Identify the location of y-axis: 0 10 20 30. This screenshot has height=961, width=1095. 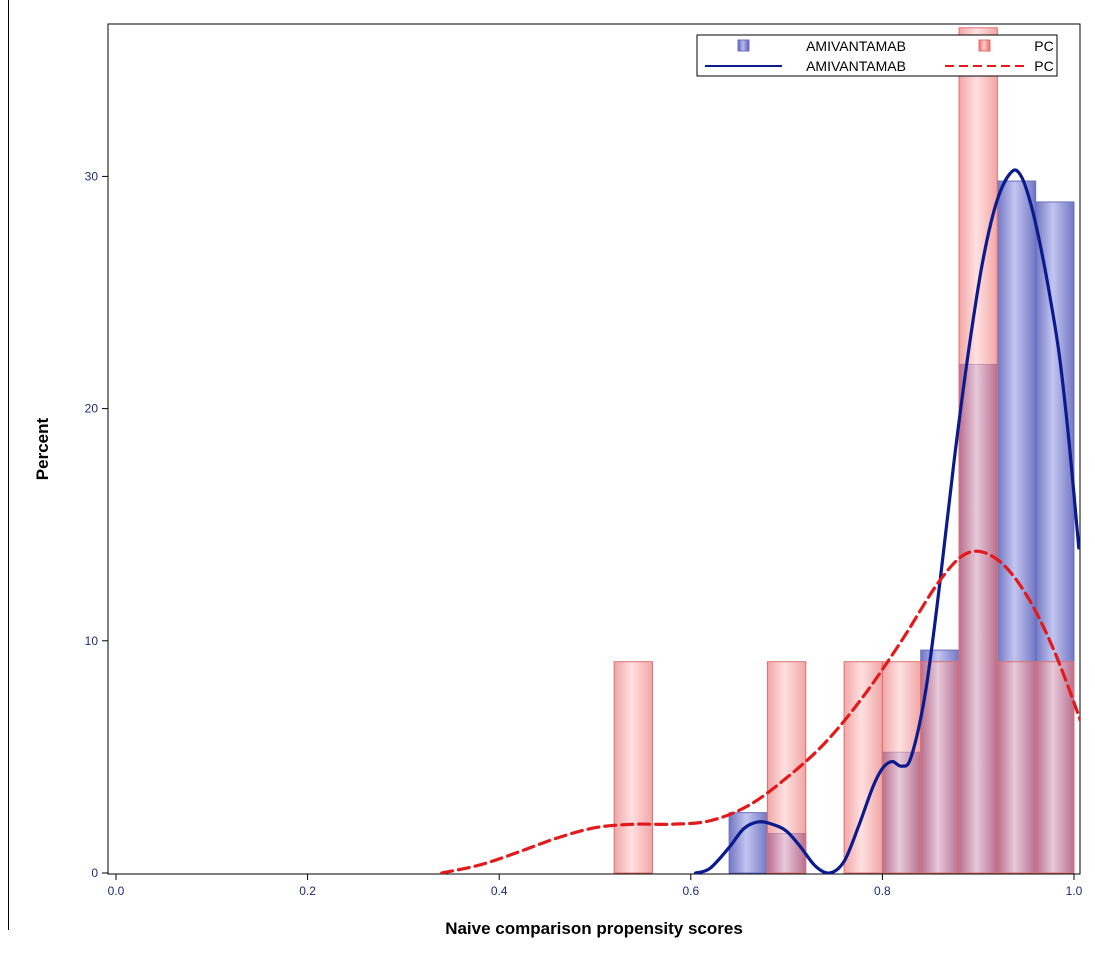
(96, 524).